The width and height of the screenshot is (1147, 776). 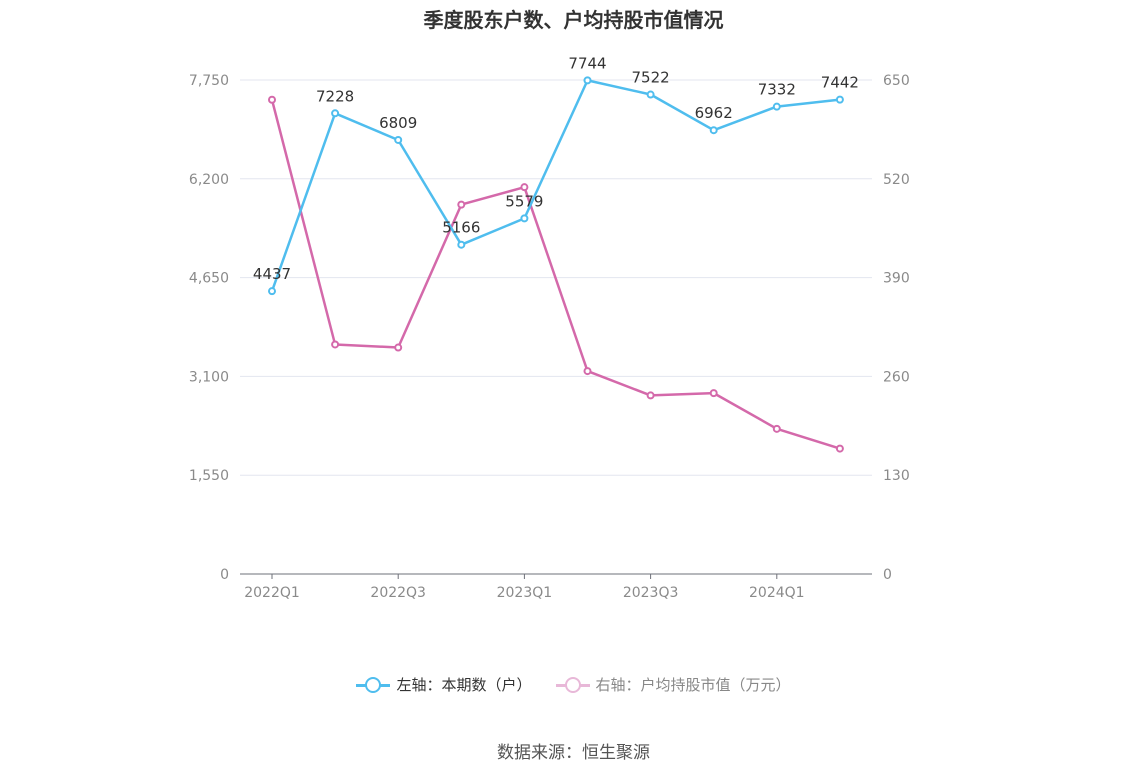 What do you see at coordinates (209, 377) in the screenshot?
I see `left-axis-tick-label: 3,100` at bounding box center [209, 377].